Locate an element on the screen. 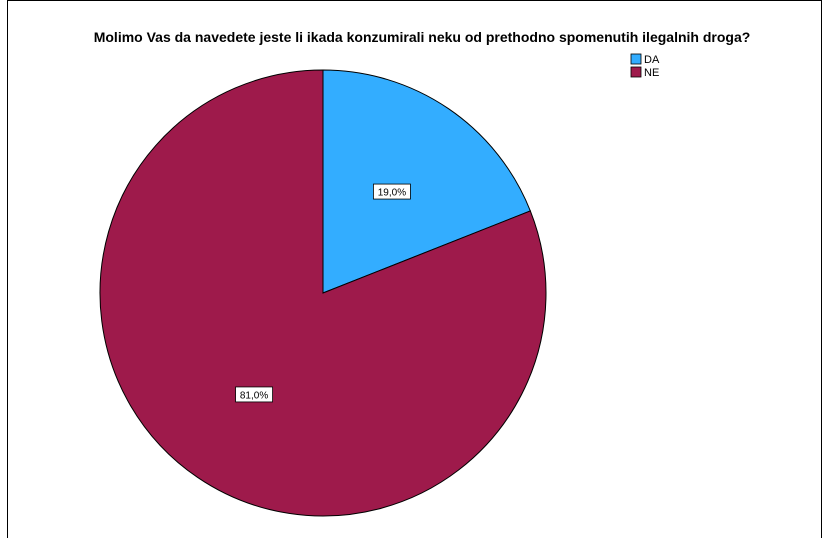 The image size is (823, 538). legend-label-ne: NE is located at coordinates (651, 73).